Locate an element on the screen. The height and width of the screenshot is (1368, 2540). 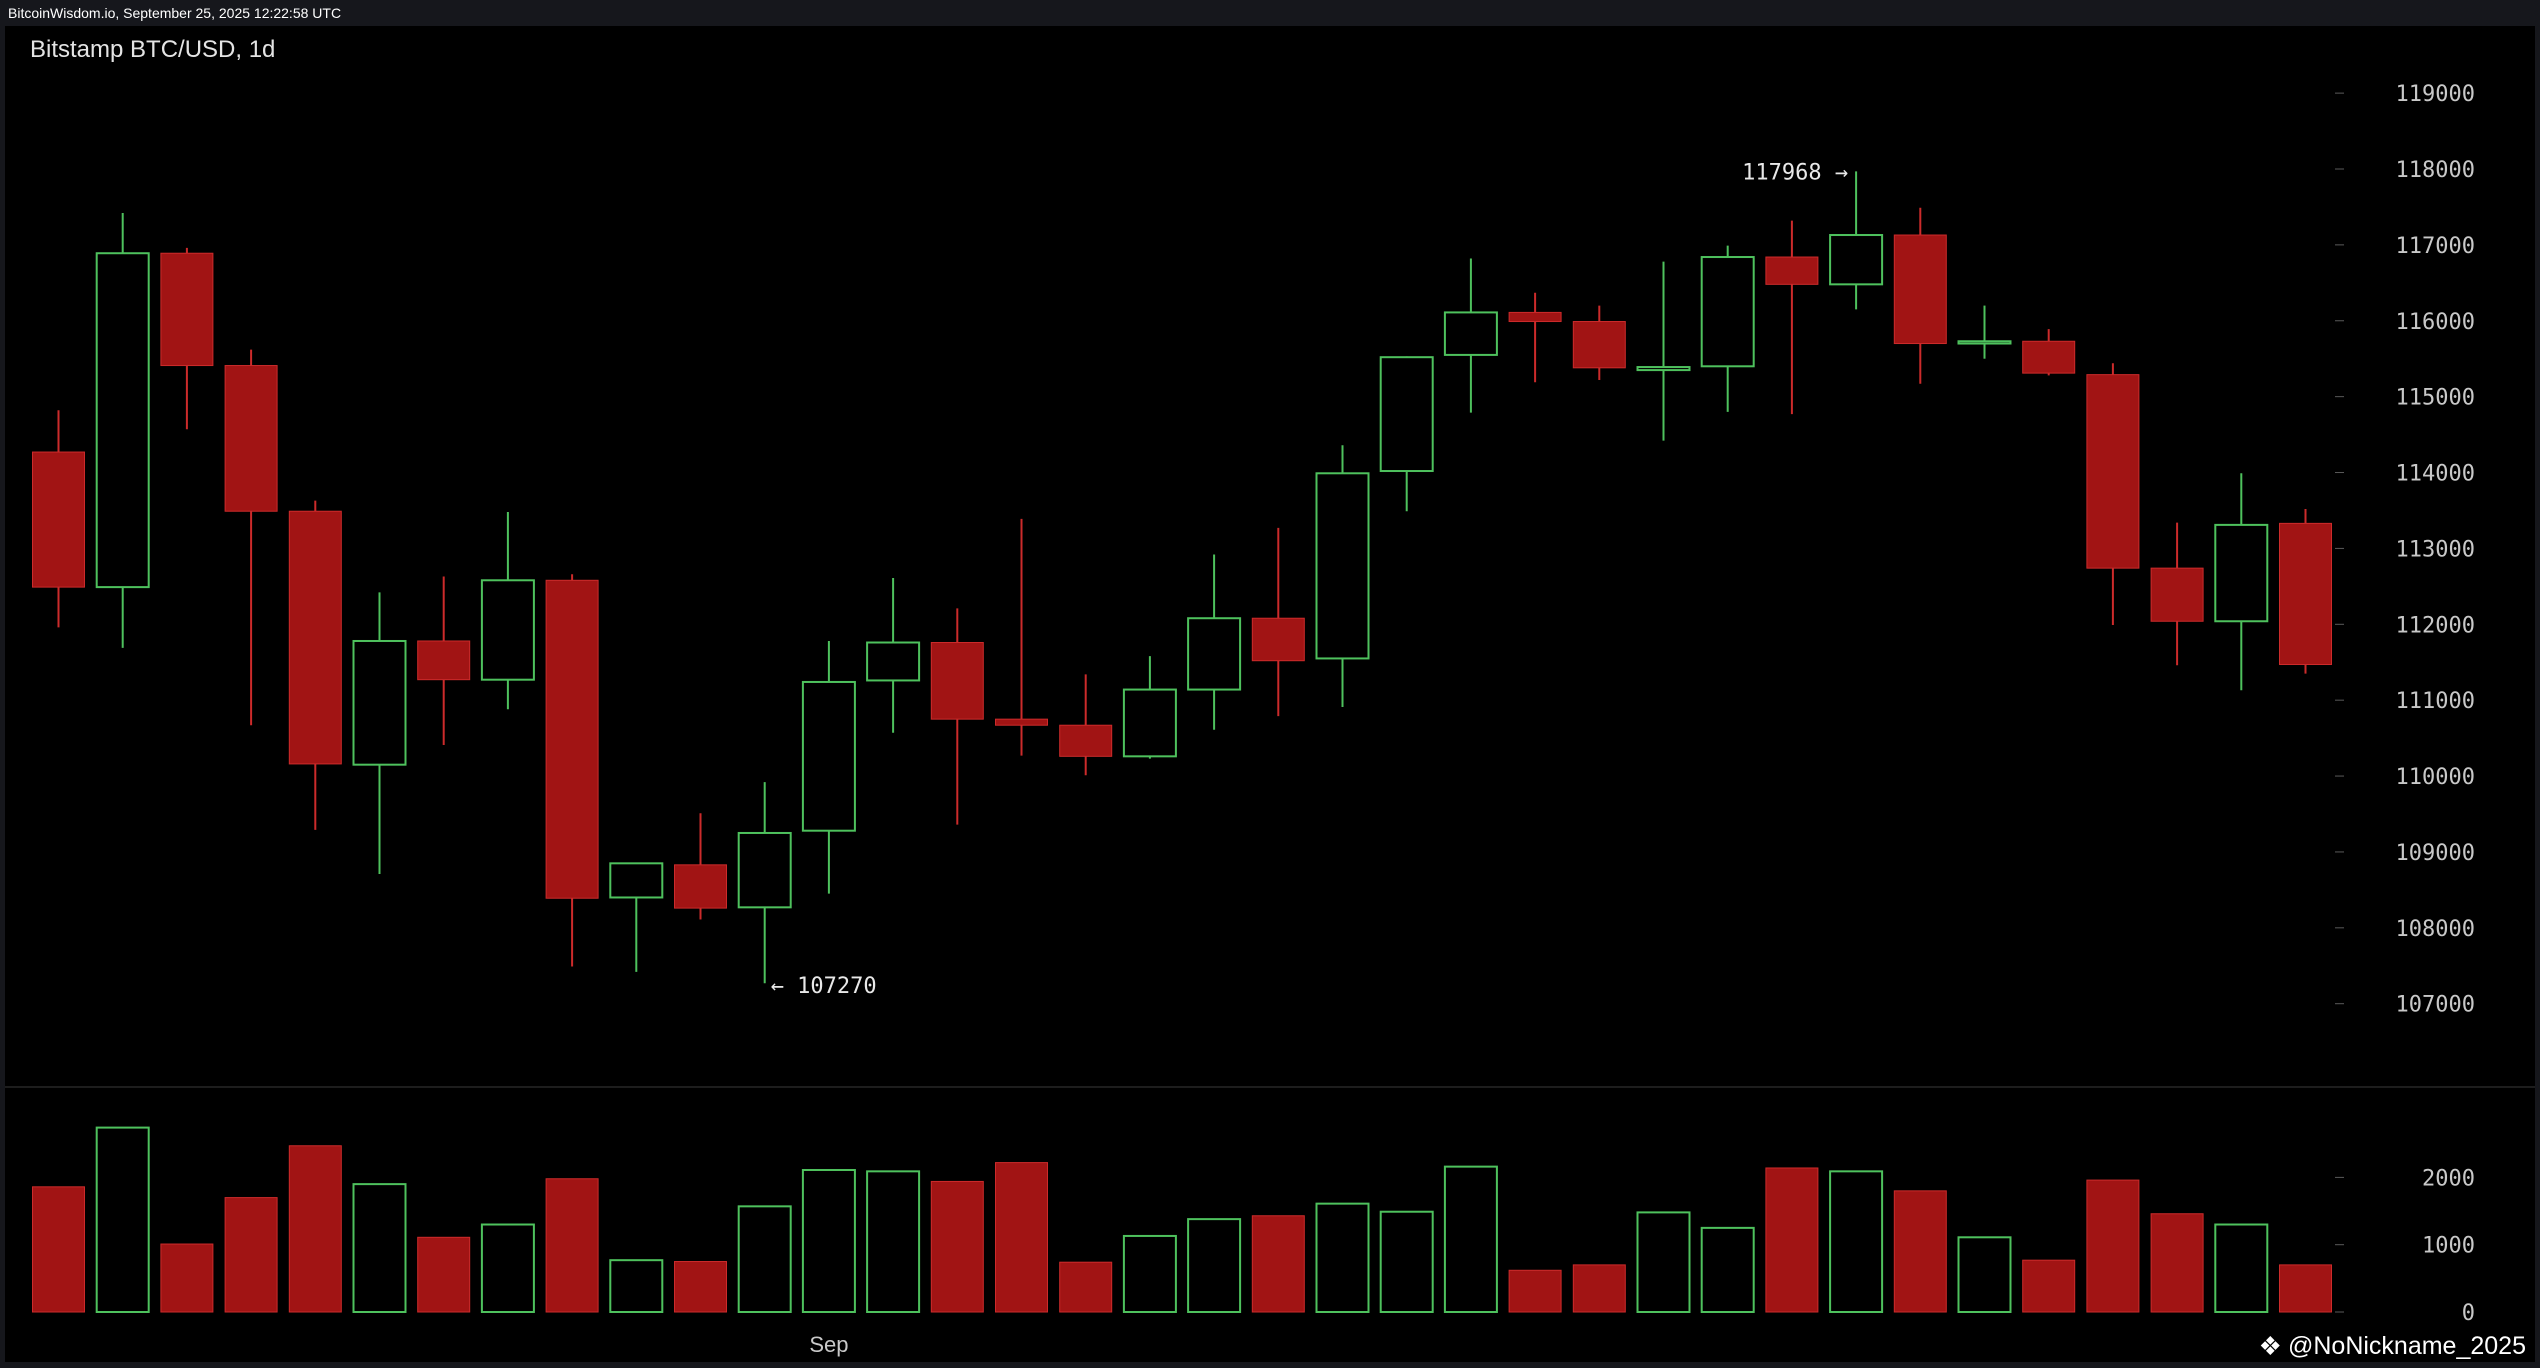
binance-diamond-icon: ❖ is located at coordinates (2270, 1346).